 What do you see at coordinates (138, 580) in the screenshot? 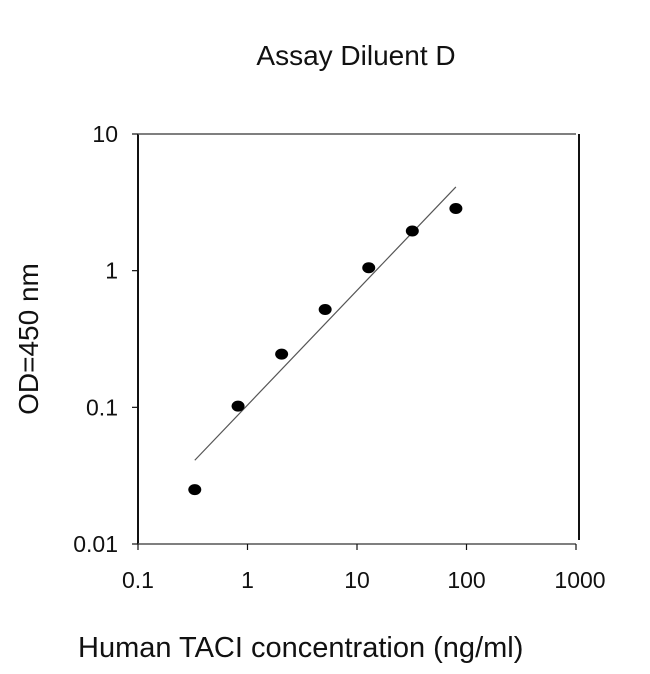
I see `x-tick-label: 0.1` at bounding box center [138, 580].